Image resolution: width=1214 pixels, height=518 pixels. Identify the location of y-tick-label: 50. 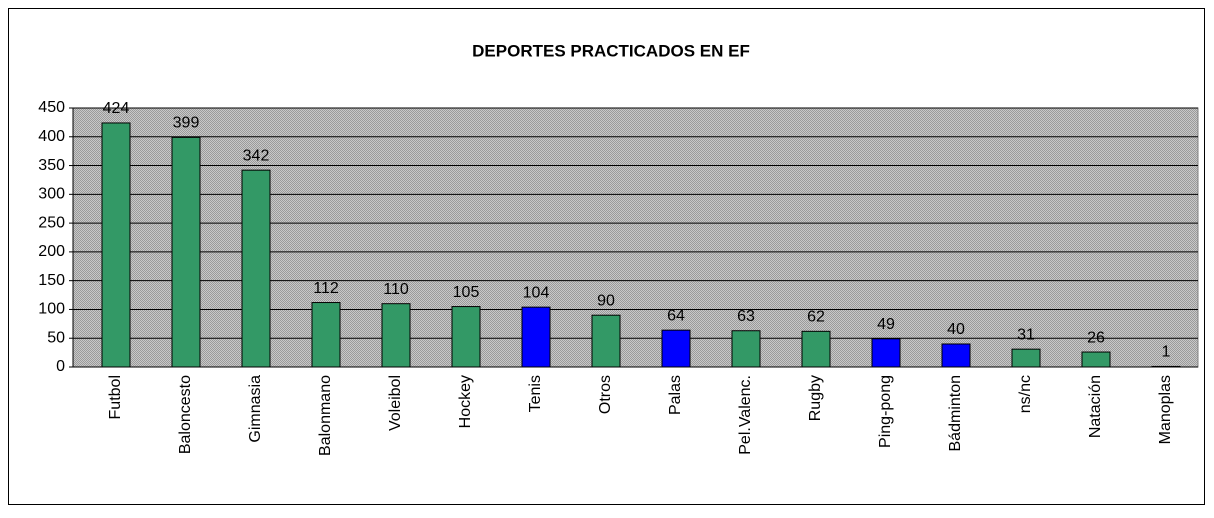
(56, 337).